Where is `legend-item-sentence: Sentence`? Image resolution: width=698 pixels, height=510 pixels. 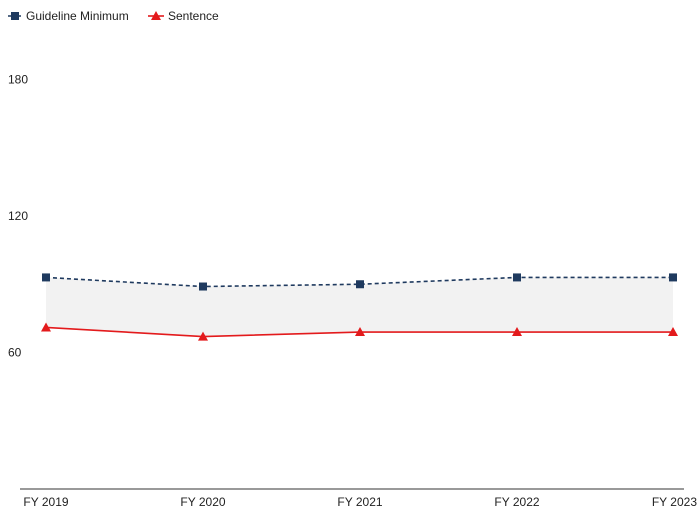 legend-item-sentence: Sentence is located at coordinates (183, 16).